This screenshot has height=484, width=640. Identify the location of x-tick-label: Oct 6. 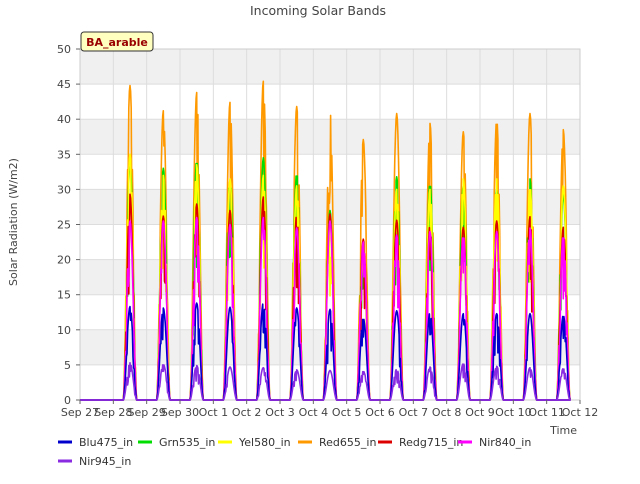
(380, 412).